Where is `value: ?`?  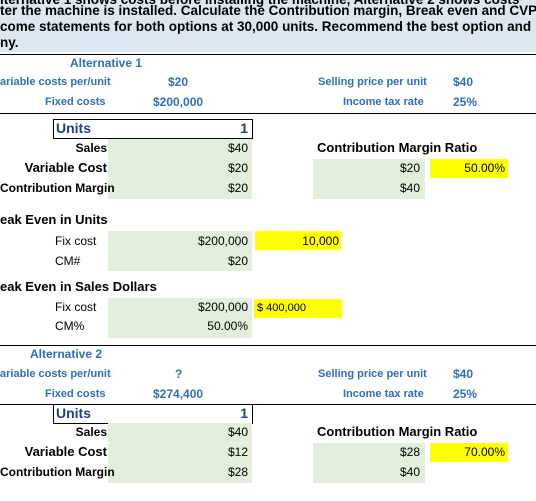 value: ? is located at coordinates (179, 374).